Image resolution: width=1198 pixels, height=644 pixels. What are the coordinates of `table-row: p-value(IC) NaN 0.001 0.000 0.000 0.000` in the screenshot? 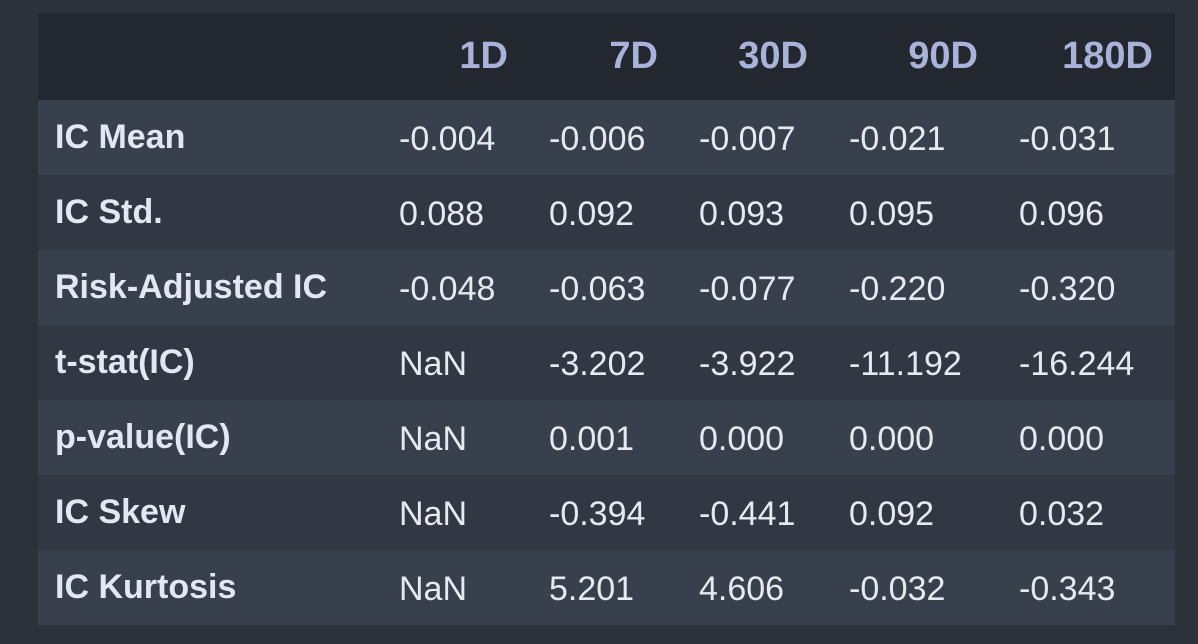 It's located at (606, 437).